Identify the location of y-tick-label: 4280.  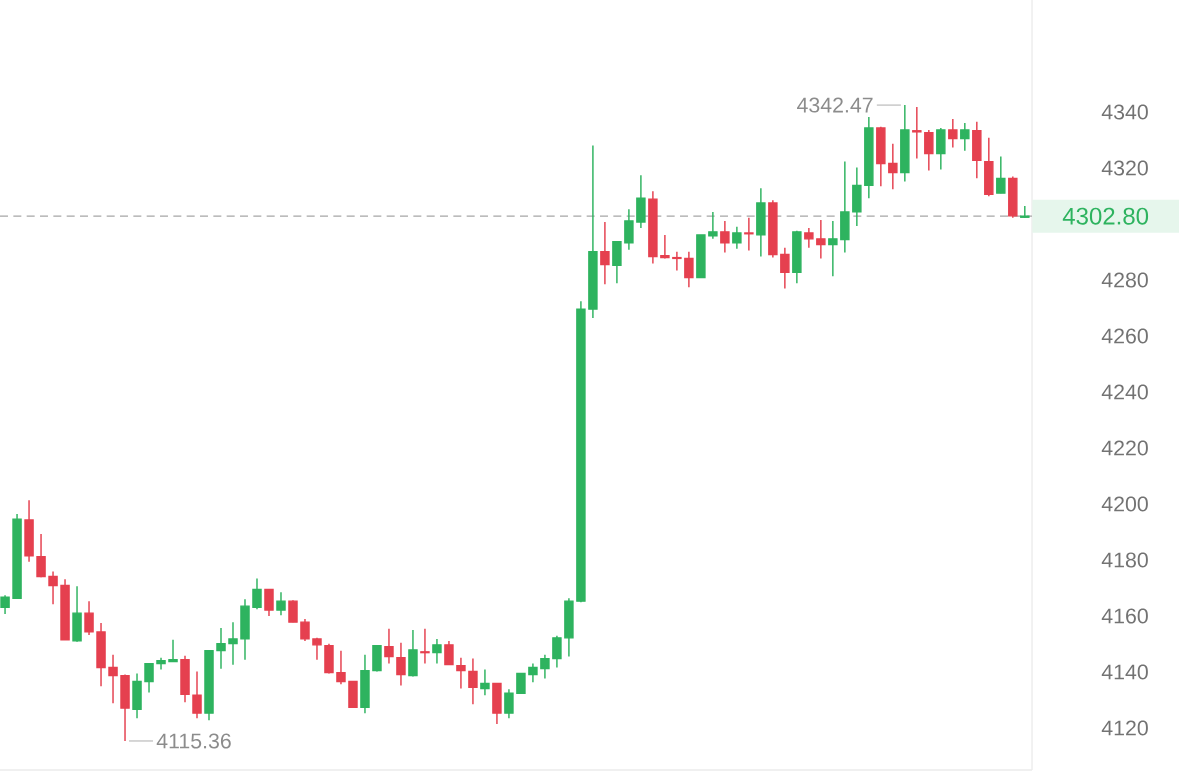
(1124, 280).